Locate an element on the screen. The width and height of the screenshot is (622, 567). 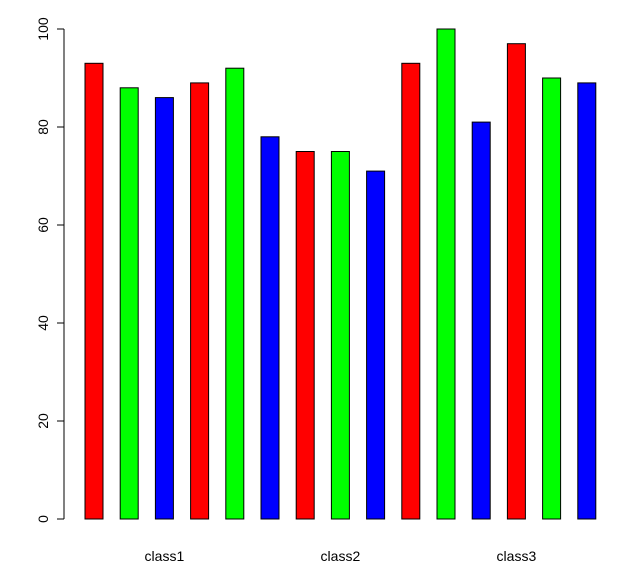
category-labels: class1 class2 class3 is located at coordinates (341, 556).